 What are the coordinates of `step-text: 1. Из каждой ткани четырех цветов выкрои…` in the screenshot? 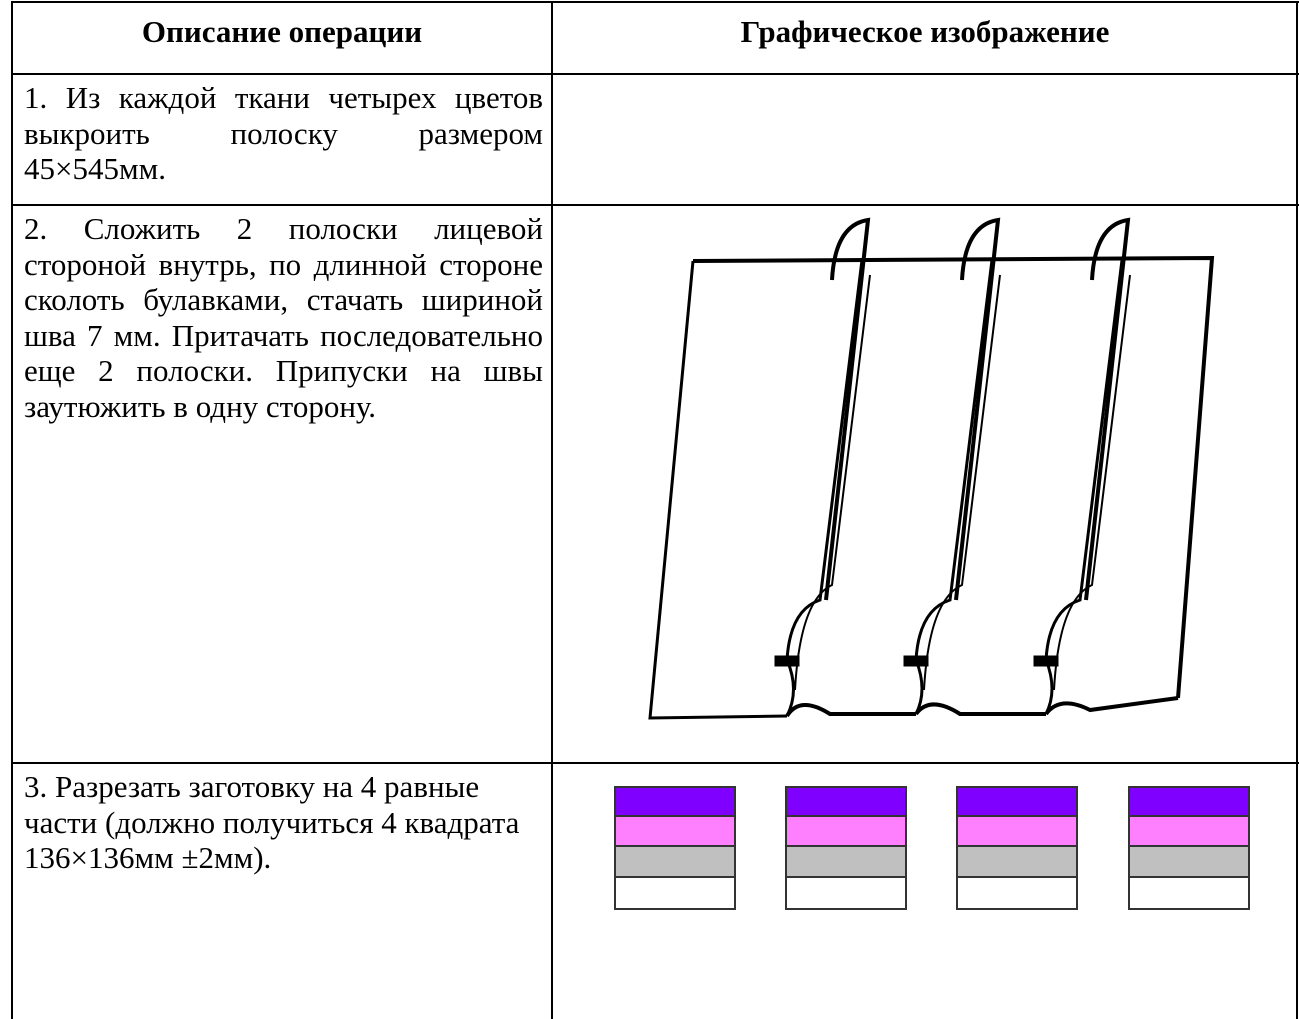 It's located at (283, 133).